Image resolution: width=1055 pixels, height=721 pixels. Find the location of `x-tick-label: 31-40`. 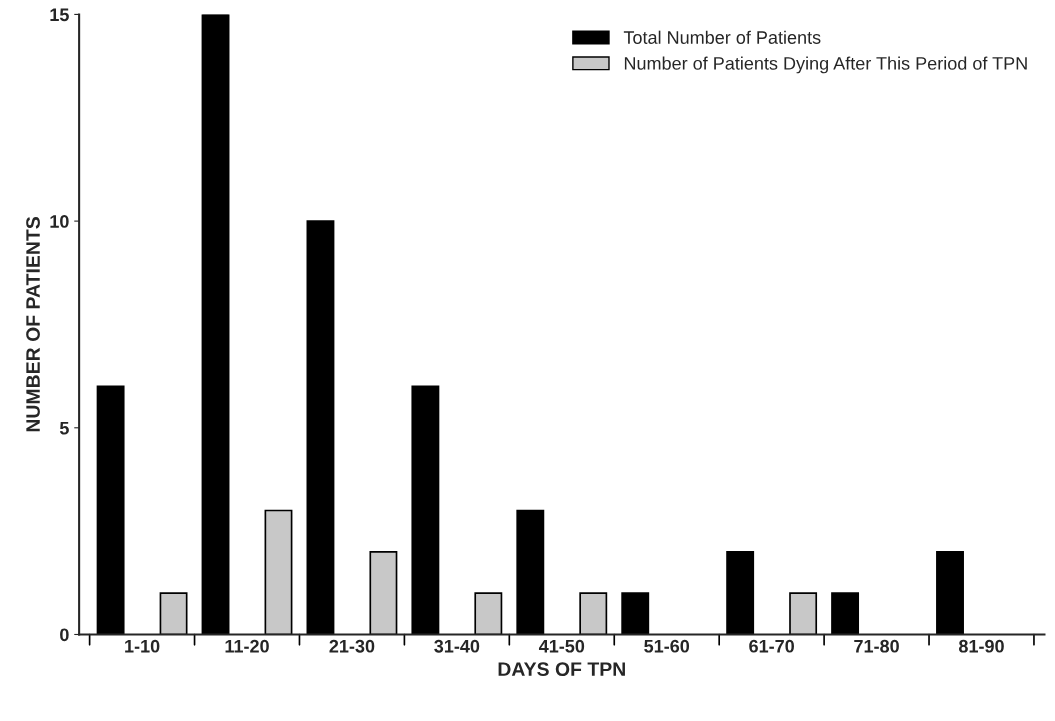

x-tick-label: 31-40 is located at coordinates (457, 646).